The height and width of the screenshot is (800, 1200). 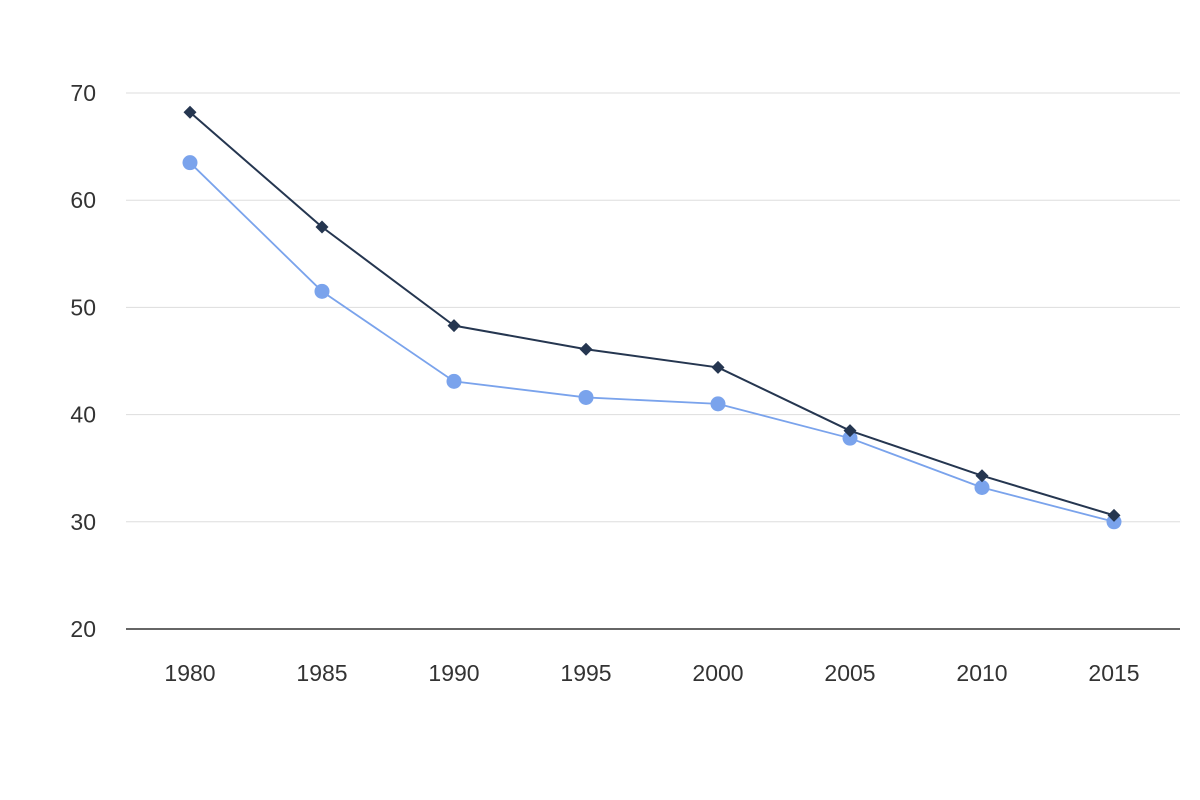 What do you see at coordinates (83, 522) in the screenshot?
I see `y-tick-label: 30` at bounding box center [83, 522].